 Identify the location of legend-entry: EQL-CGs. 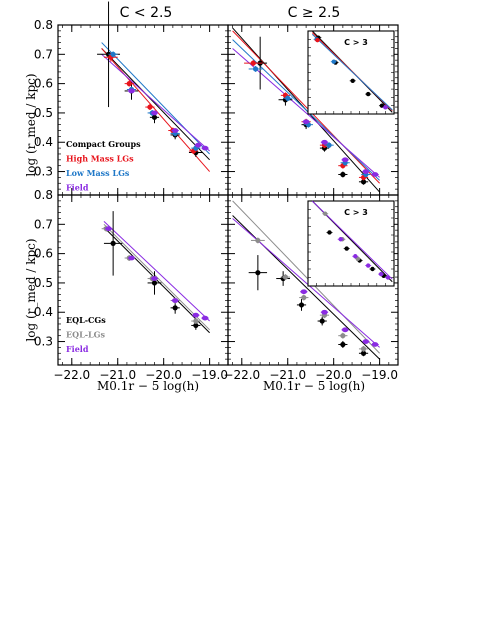
(86, 320).